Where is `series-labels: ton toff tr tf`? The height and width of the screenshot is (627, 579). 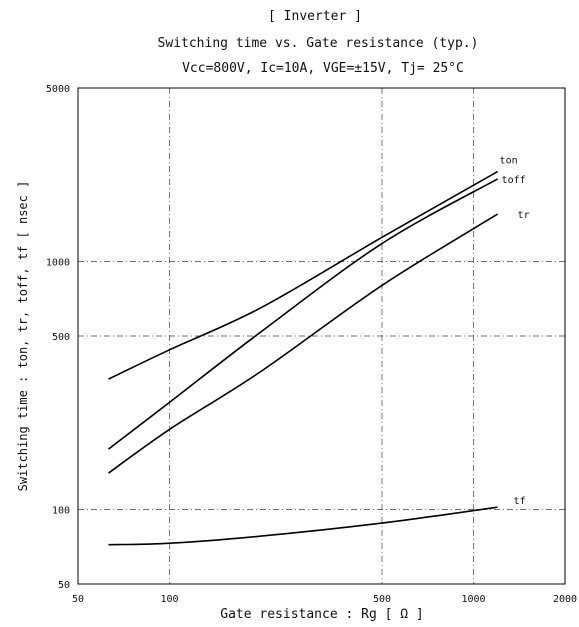 series-labels: ton toff tr tf is located at coordinates (515, 332).